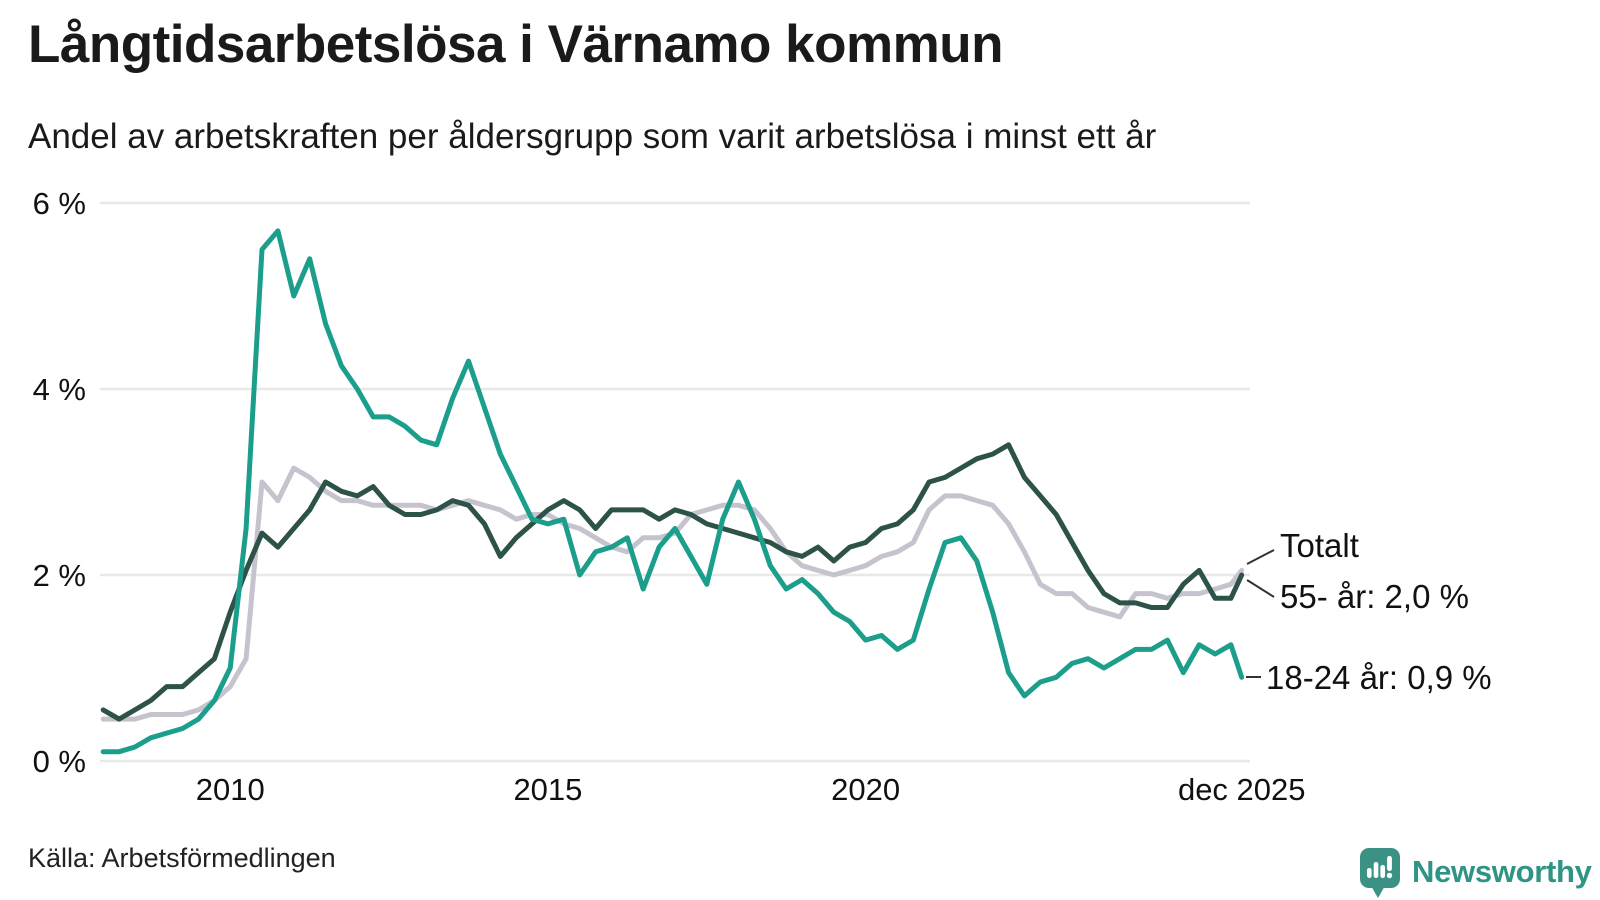  Describe the element at coordinates (1379, 677) in the screenshot. I see `series-end-label-18-24r: 18-24 år: 0,9 %` at that location.